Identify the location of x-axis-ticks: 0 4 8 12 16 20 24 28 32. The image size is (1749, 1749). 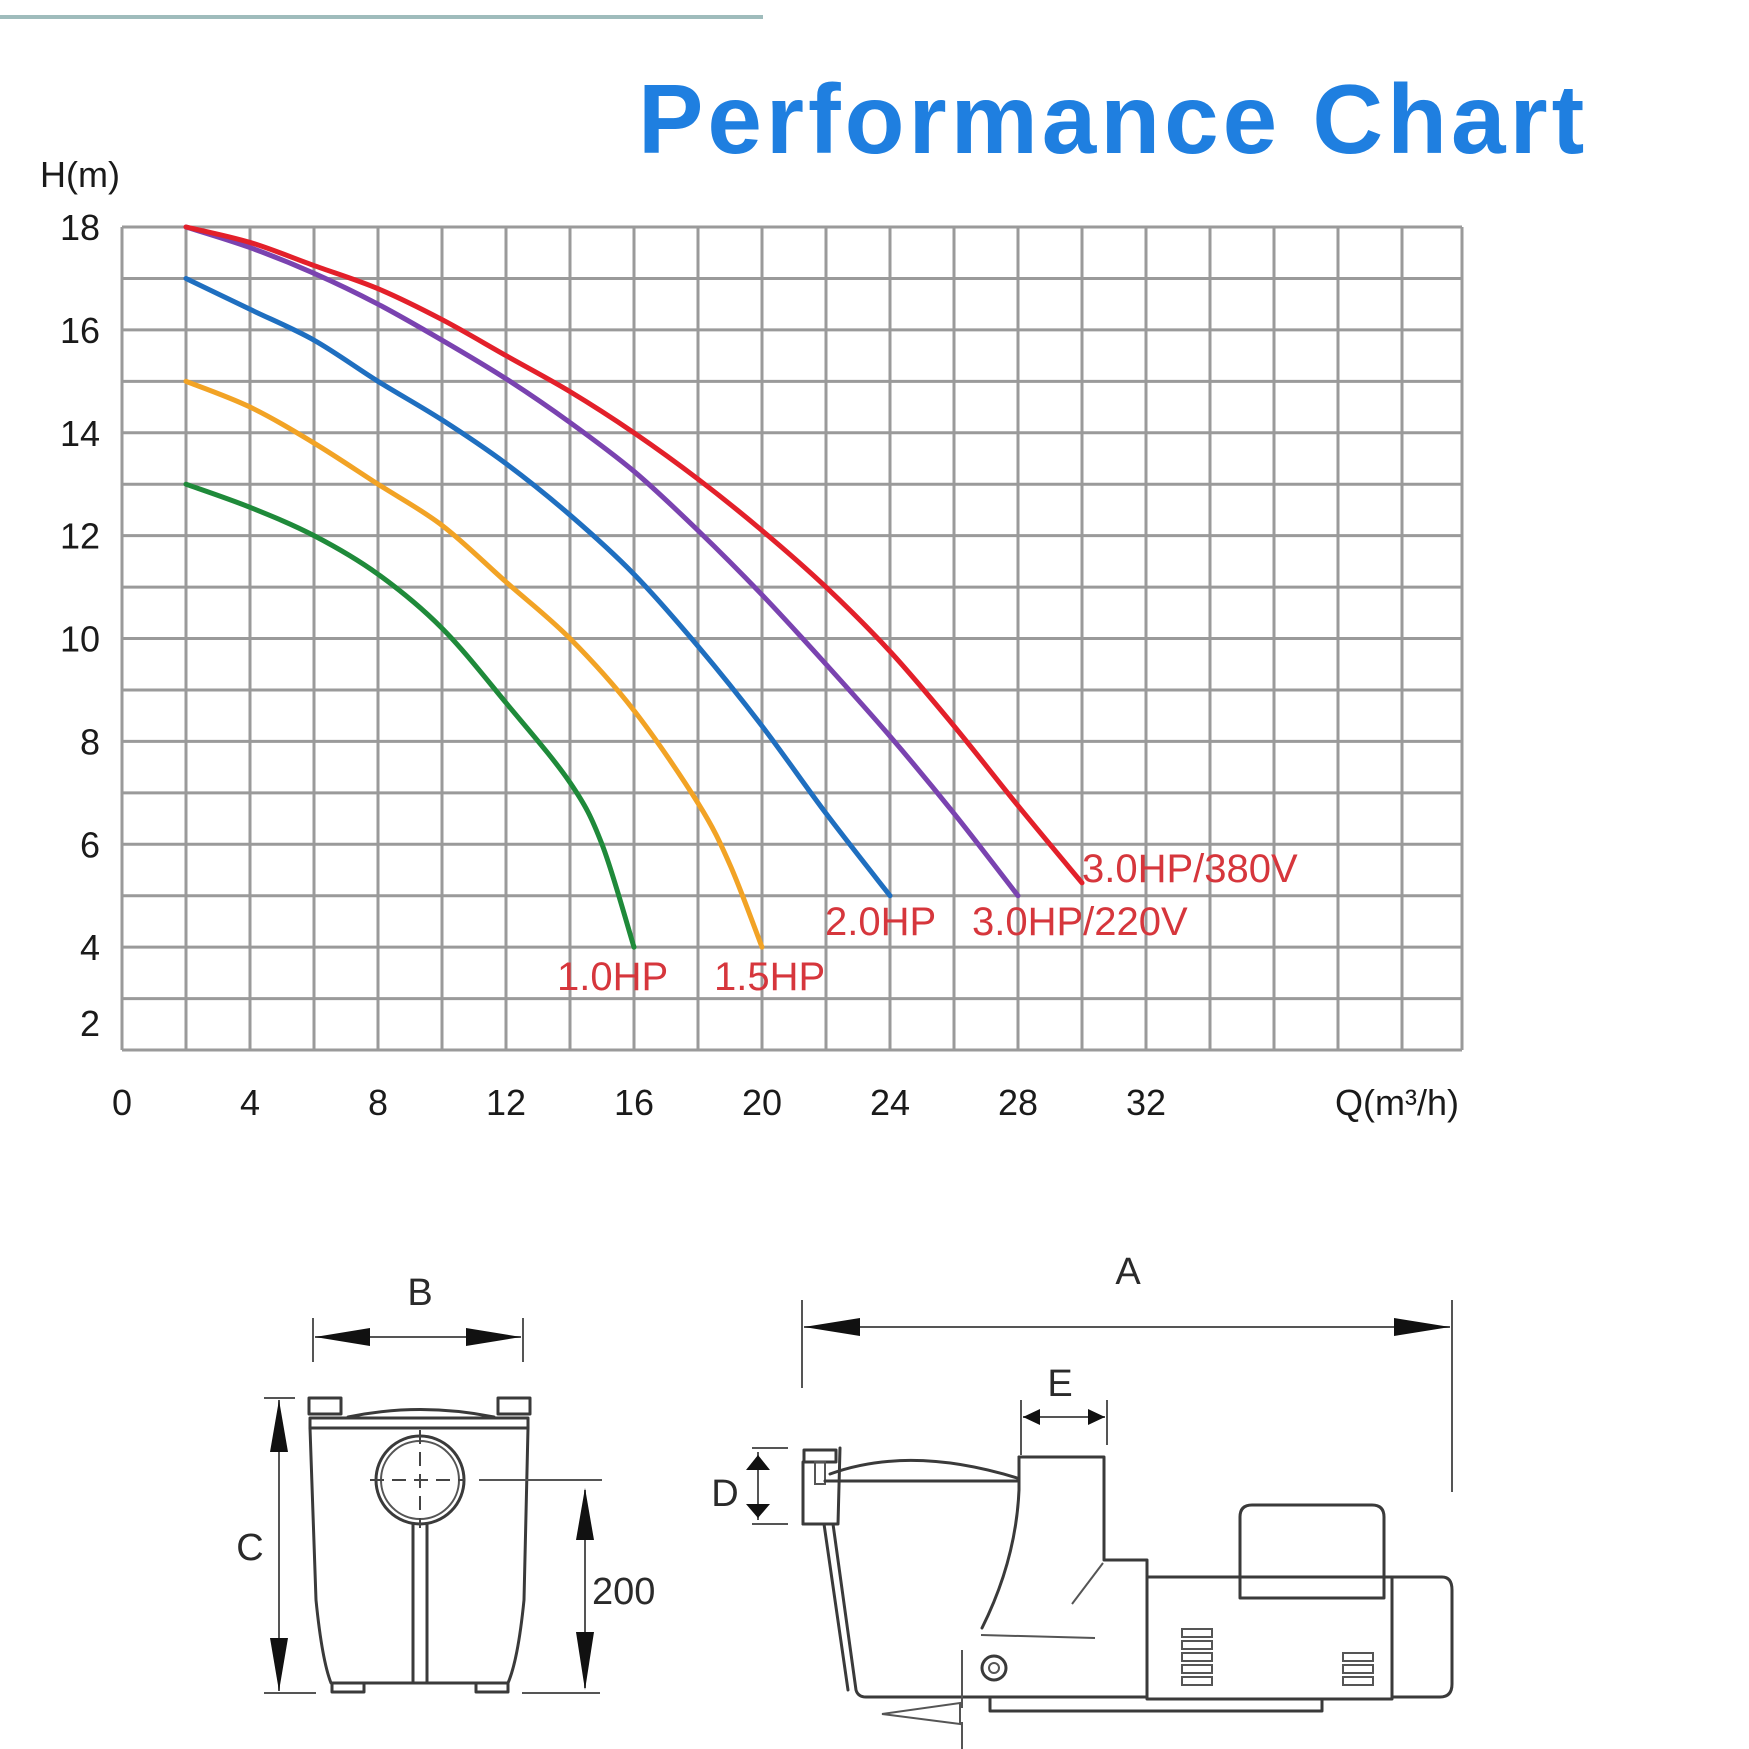
(639, 1102).